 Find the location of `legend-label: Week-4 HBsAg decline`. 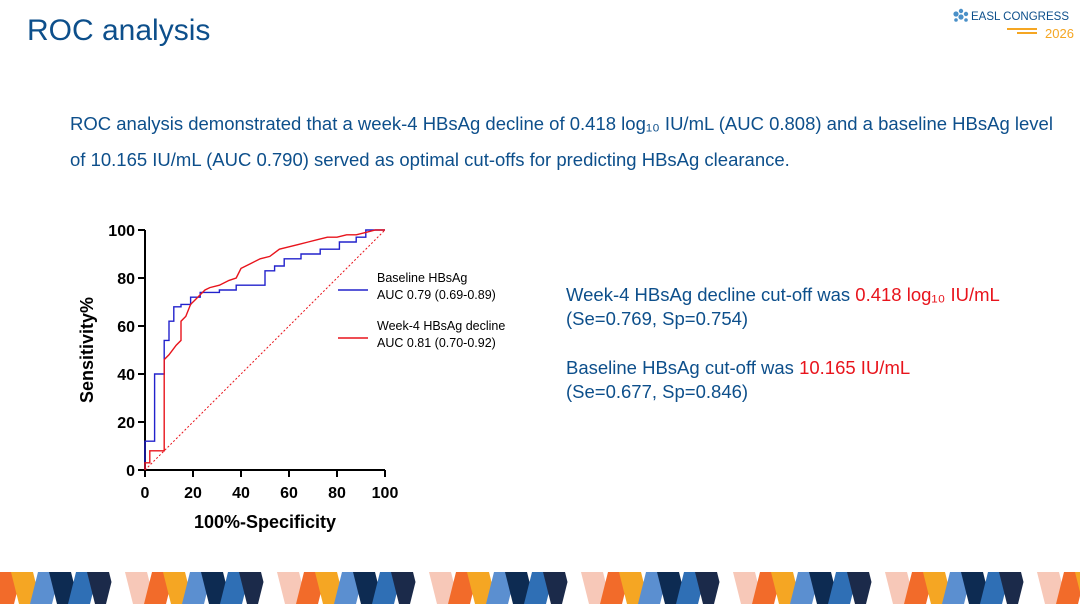

legend-label: Week-4 HBsAg decline is located at coordinates (441, 326).